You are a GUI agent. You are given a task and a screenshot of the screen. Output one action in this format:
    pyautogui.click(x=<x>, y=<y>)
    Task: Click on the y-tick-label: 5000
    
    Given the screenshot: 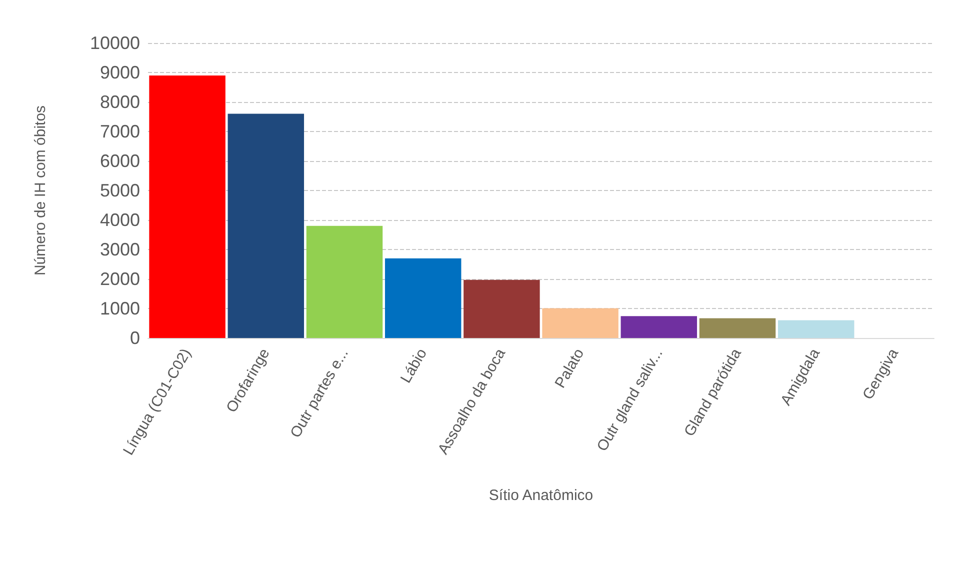 What is the action you would take?
    pyautogui.click(x=120, y=190)
    